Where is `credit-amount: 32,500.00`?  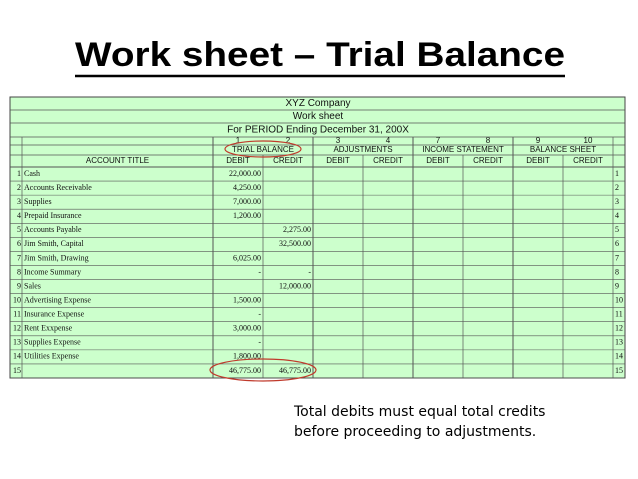
credit-amount: 32,500.00 is located at coordinates (295, 243).